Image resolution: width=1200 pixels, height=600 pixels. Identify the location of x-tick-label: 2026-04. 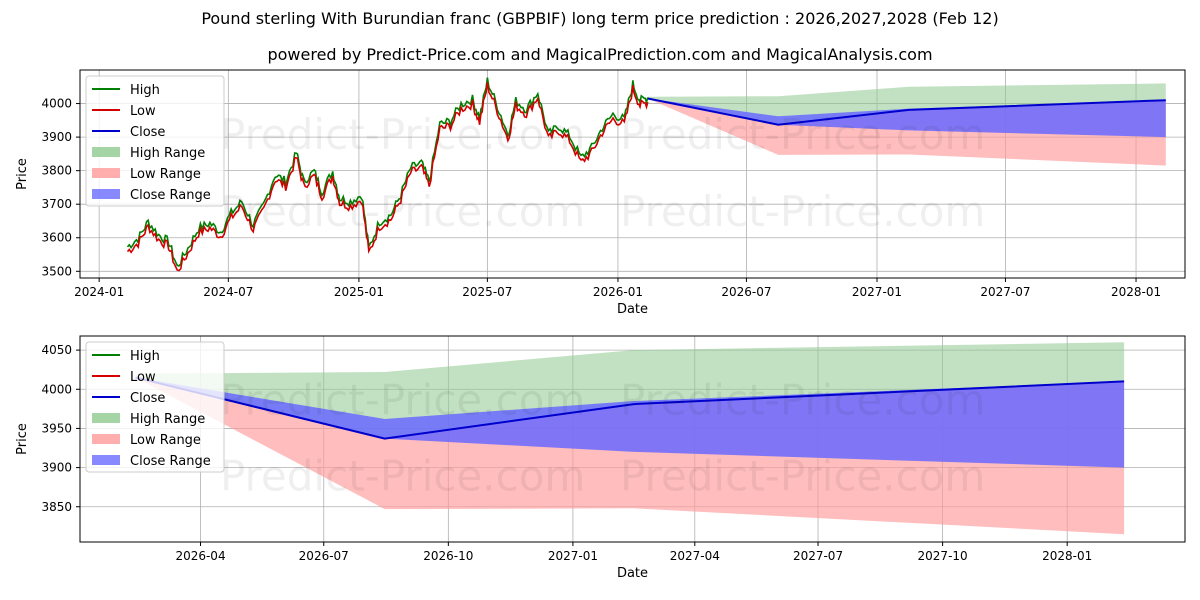
(200, 556).